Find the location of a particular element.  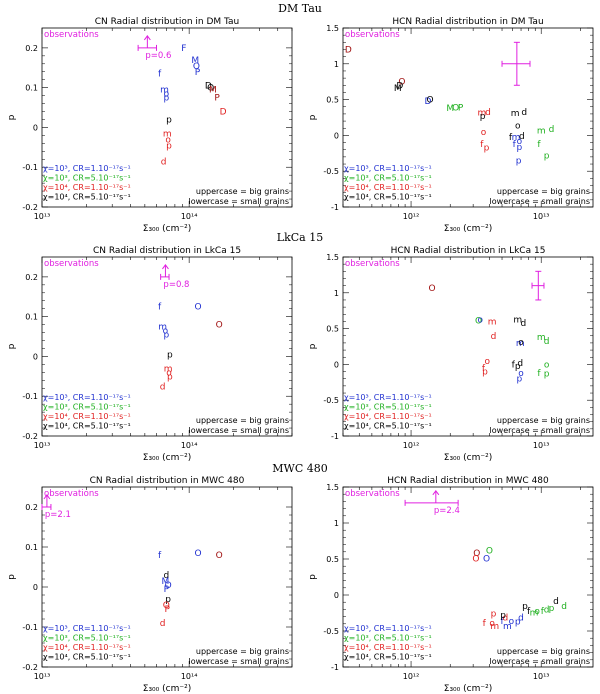

y-tick-label: -0.2 is located at coordinates (30, 667).